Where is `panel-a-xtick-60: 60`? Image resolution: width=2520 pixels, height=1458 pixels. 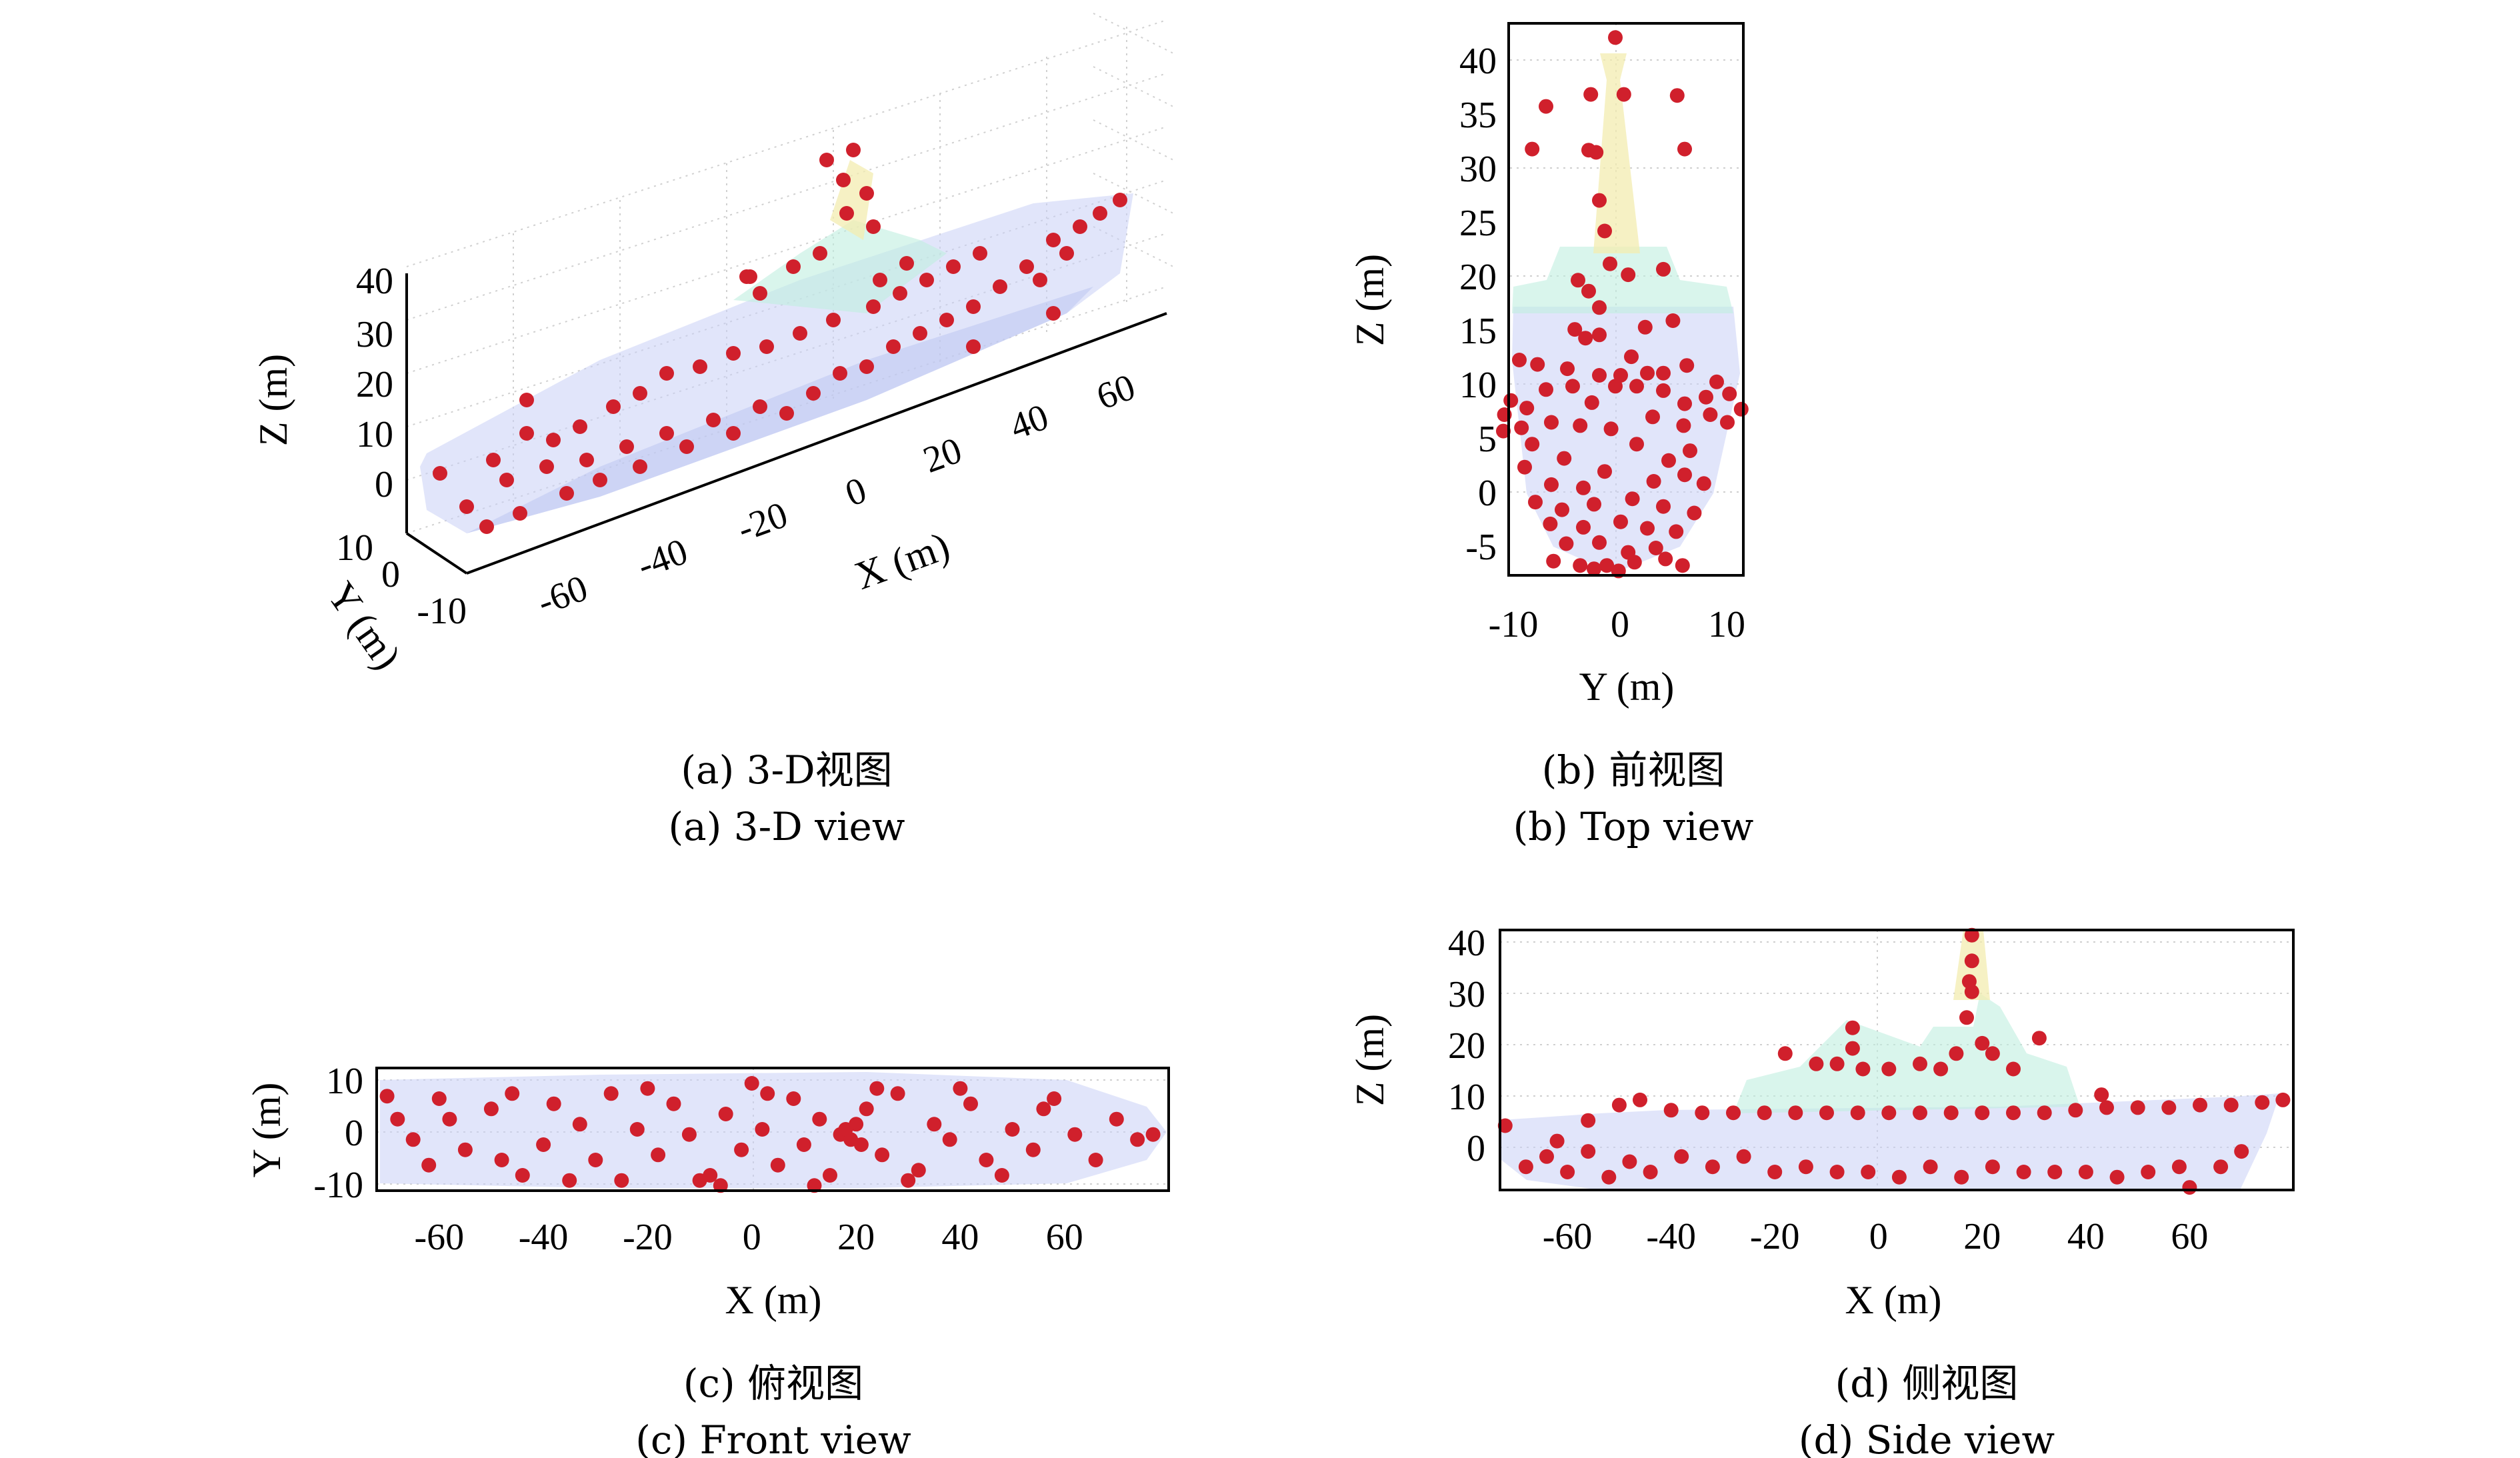 panel-a-xtick-60: 60 is located at coordinates (1116, 391).